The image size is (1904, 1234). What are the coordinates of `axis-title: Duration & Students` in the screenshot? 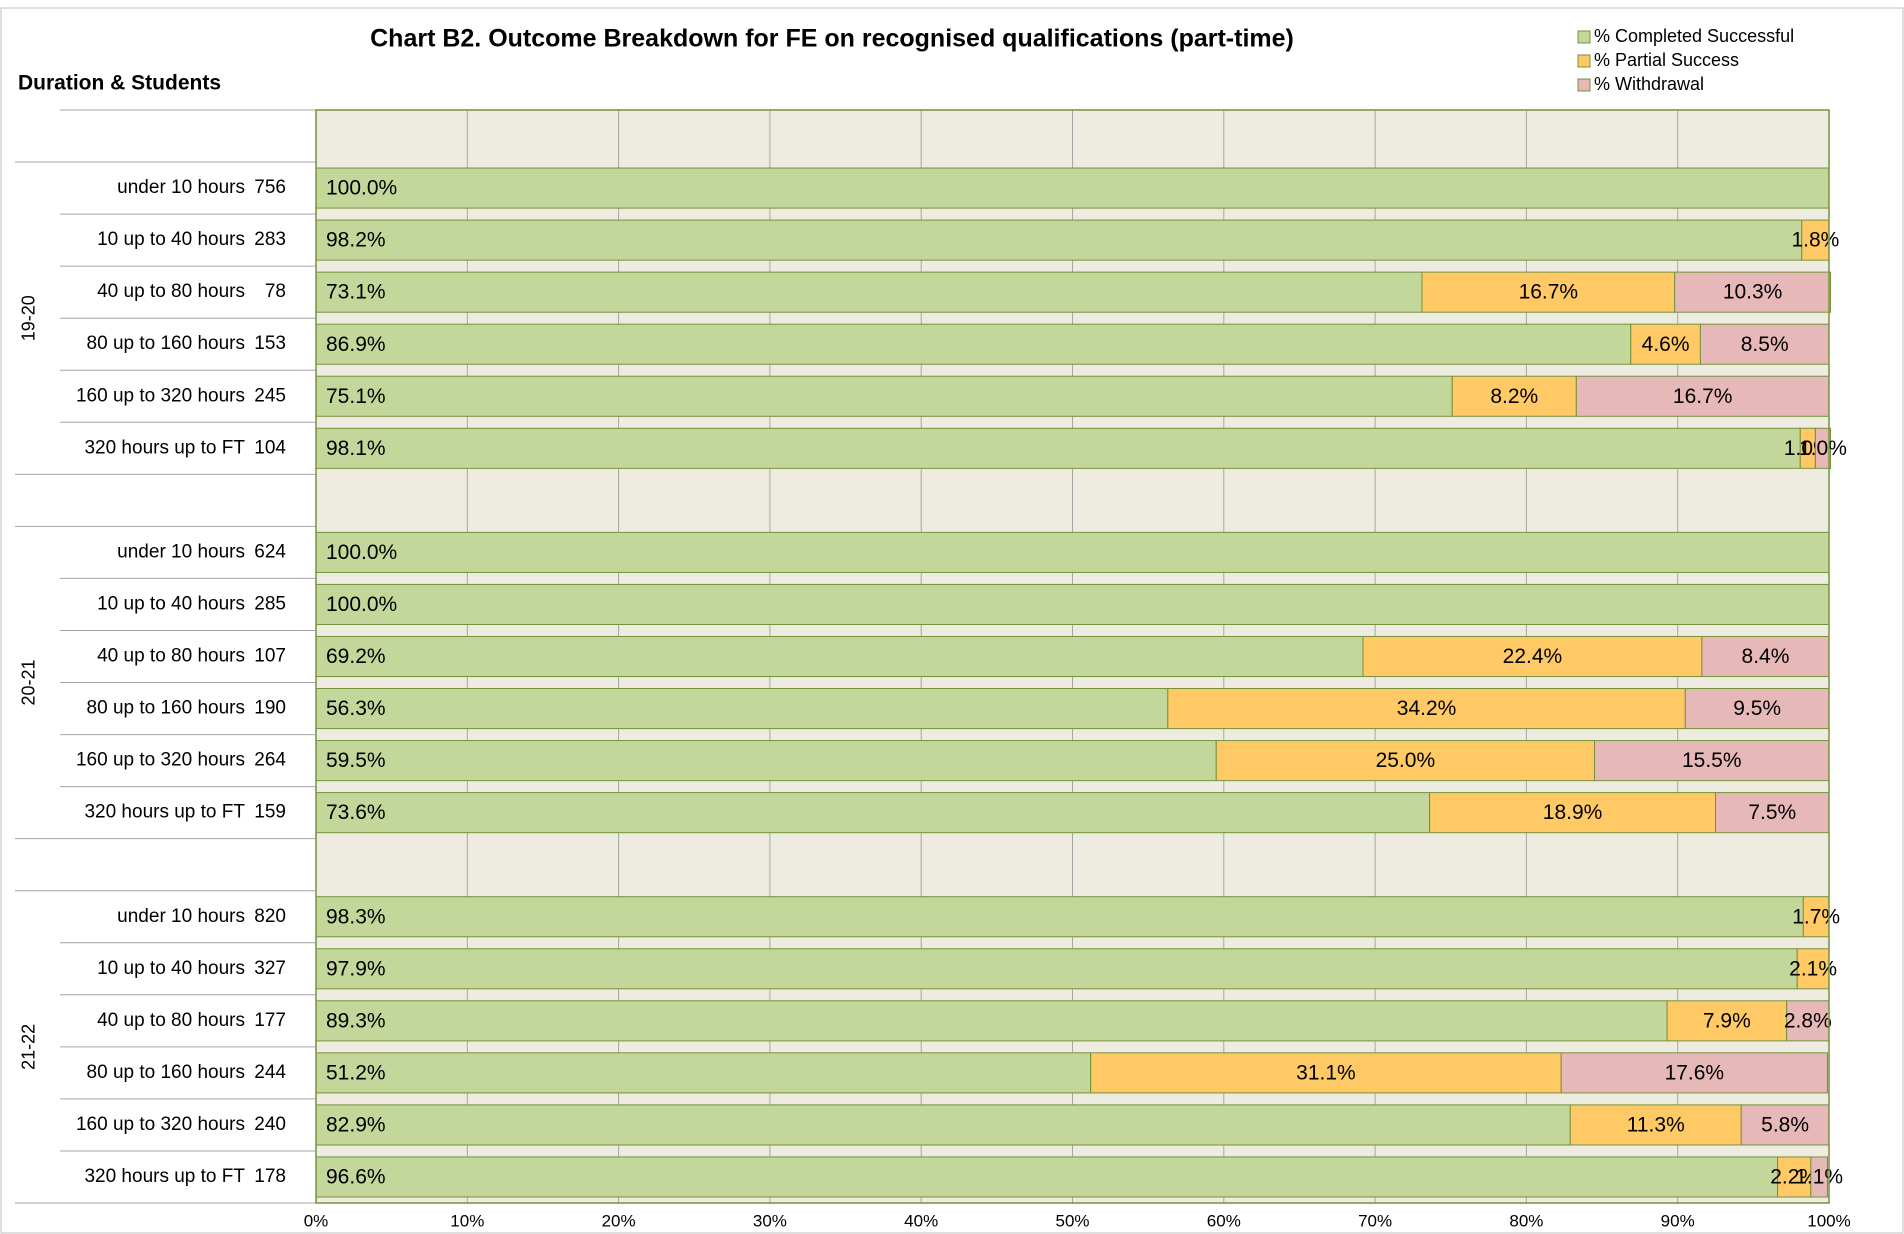 It's located at (119, 83).